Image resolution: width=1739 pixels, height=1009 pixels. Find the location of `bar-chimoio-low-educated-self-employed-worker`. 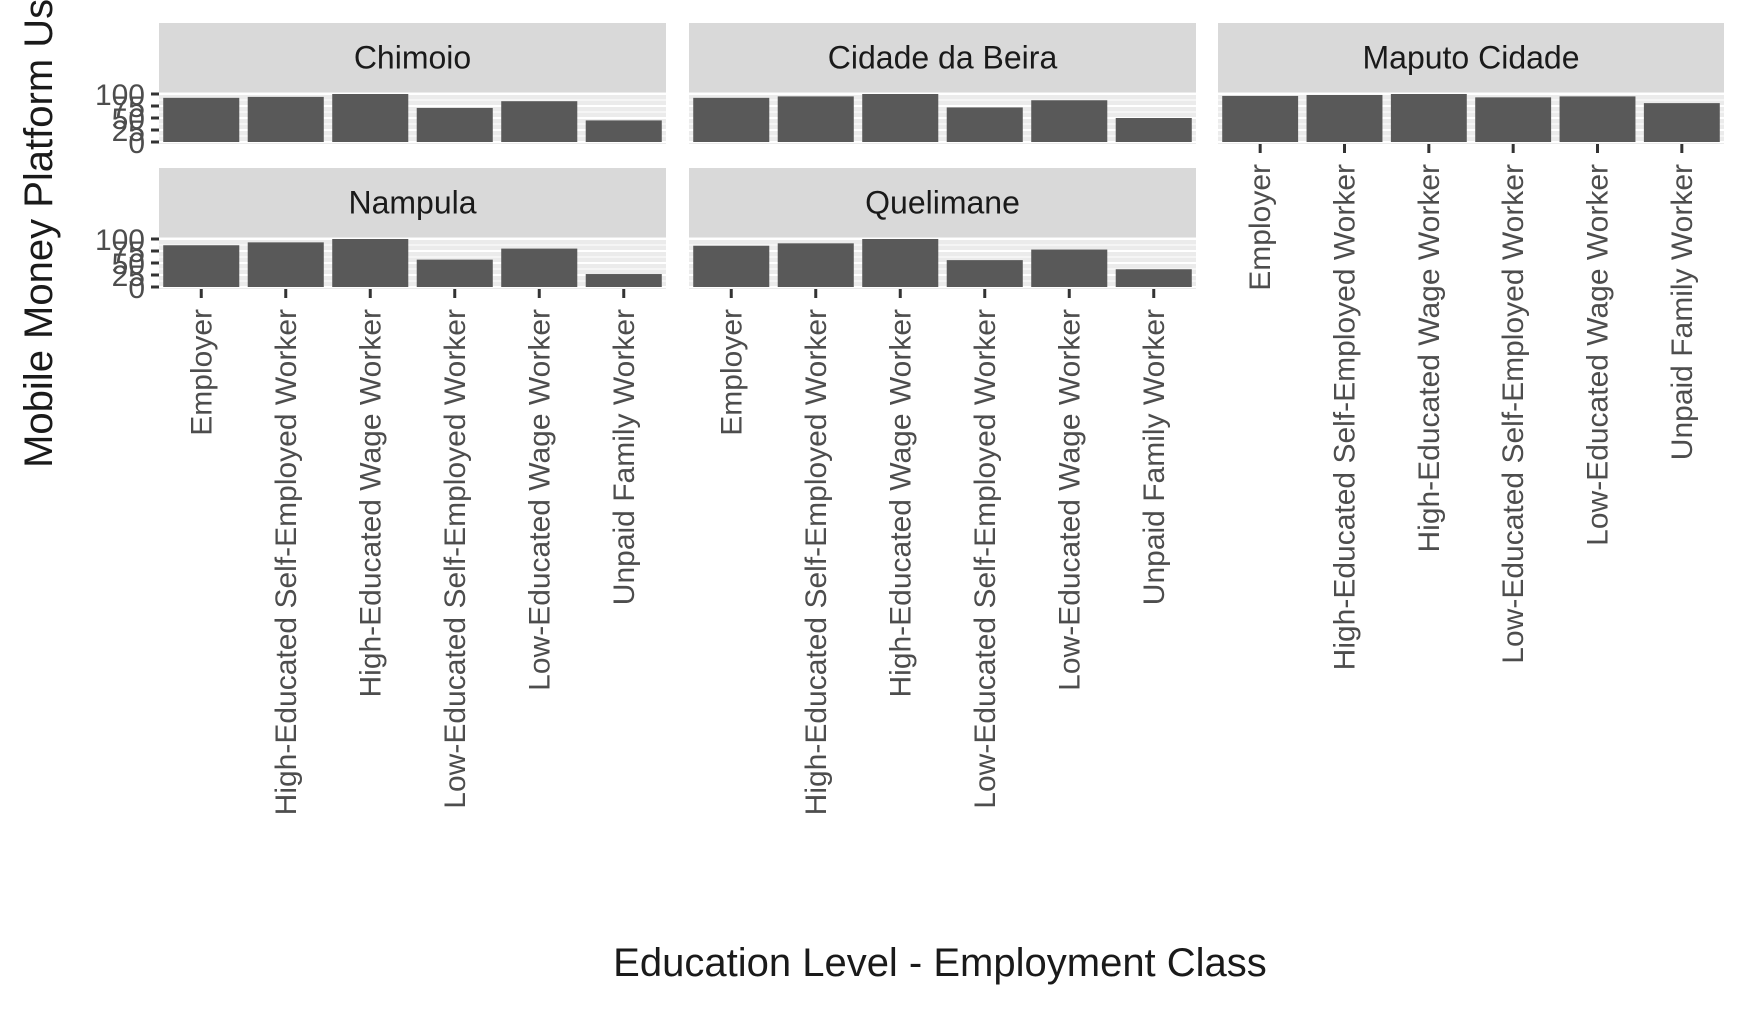

bar-chimoio-low-educated-self-employed-worker is located at coordinates (454, 124).